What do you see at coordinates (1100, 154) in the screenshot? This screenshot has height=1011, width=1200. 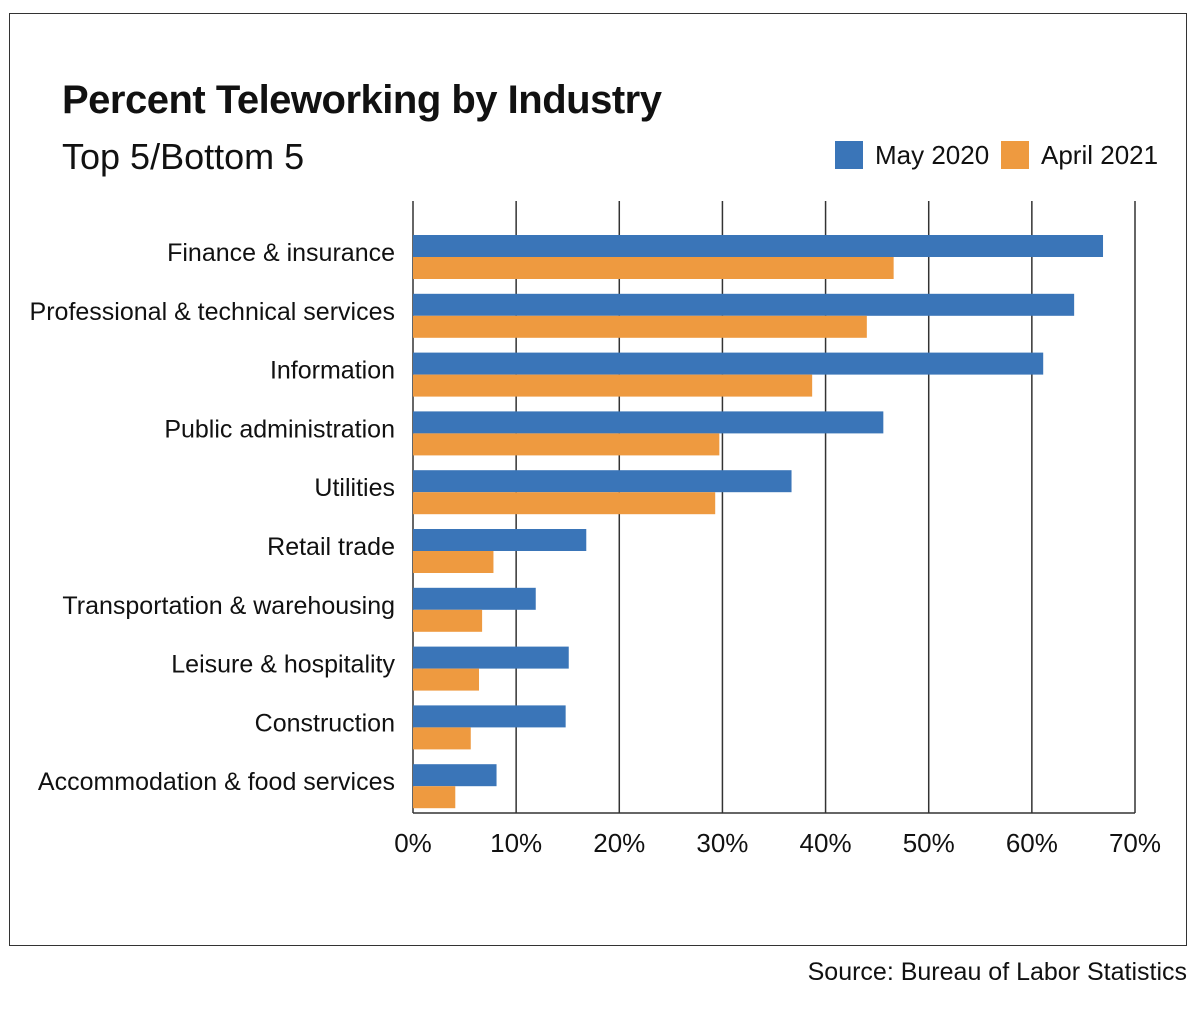 I see `legend-label-1: April 2021` at bounding box center [1100, 154].